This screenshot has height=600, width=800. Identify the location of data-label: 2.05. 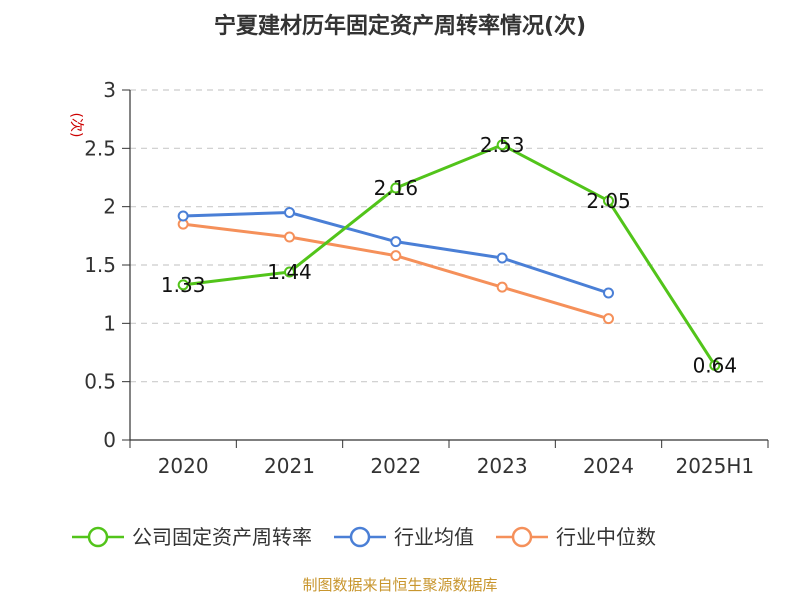
(608, 201).